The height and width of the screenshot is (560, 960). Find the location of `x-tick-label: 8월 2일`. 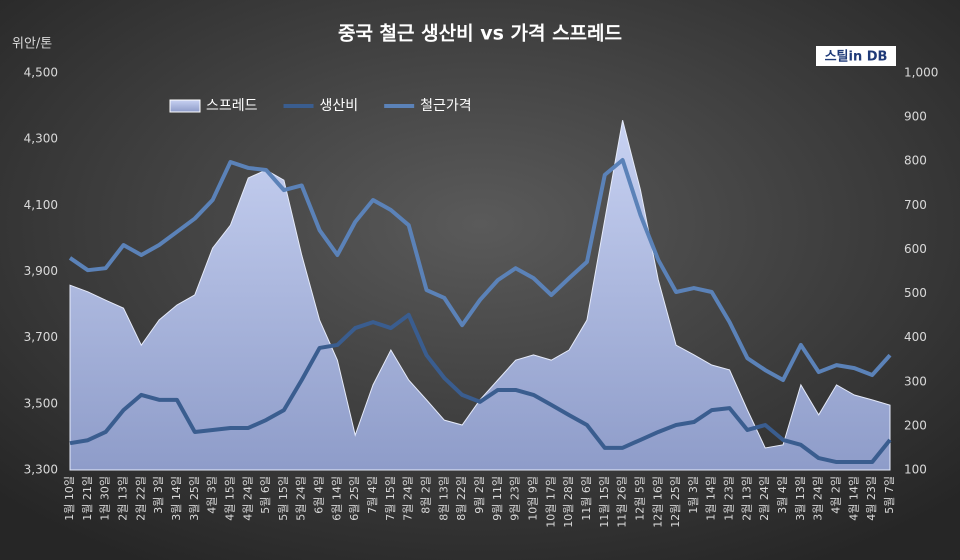

x-tick-label: 8월 2일 is located at coordinates (426, 495).